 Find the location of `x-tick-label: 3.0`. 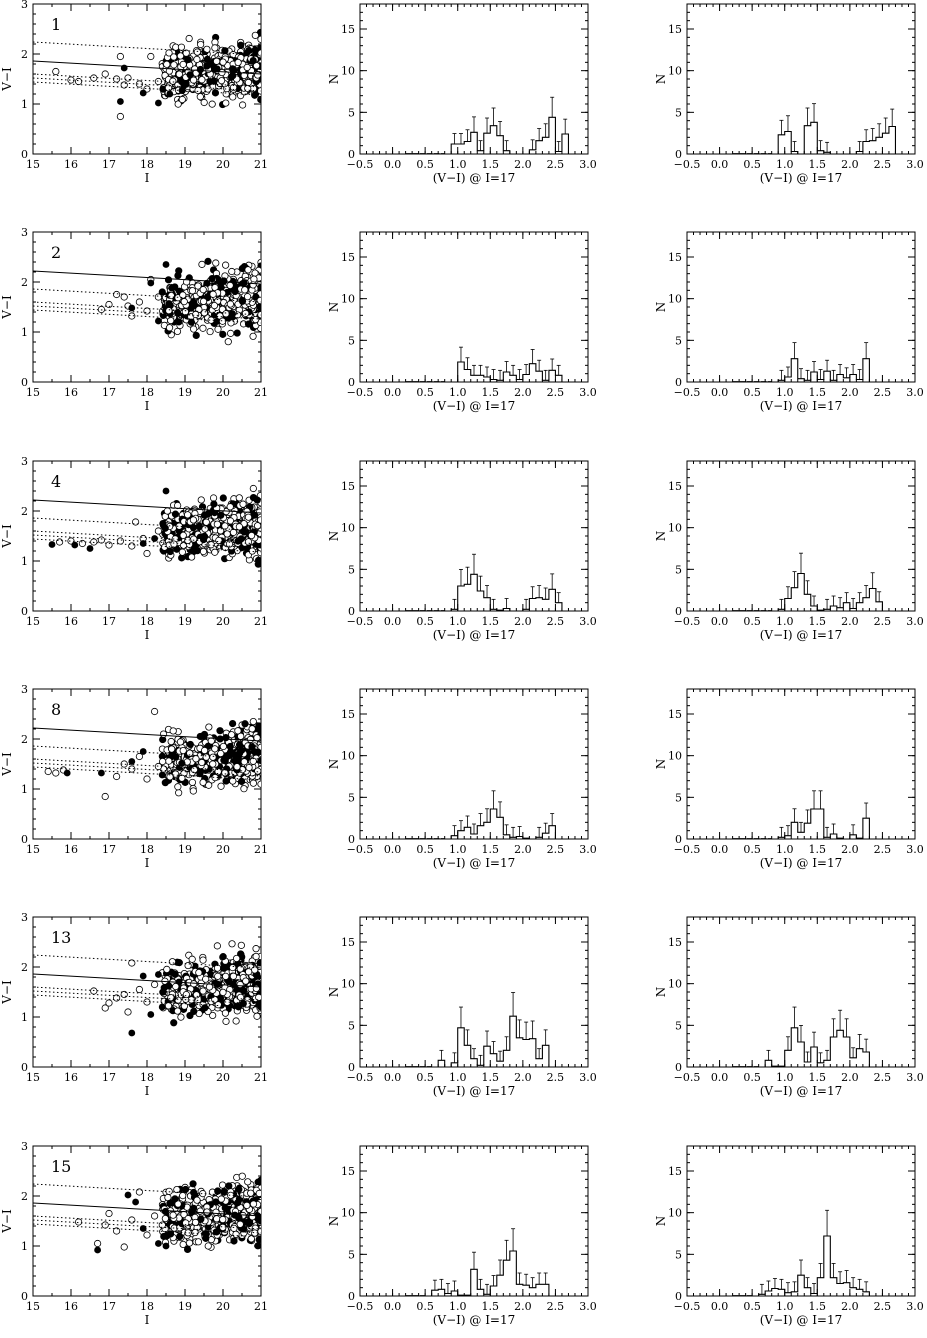

x-tick-label: 3.0 is located at coordinates (915, 392).